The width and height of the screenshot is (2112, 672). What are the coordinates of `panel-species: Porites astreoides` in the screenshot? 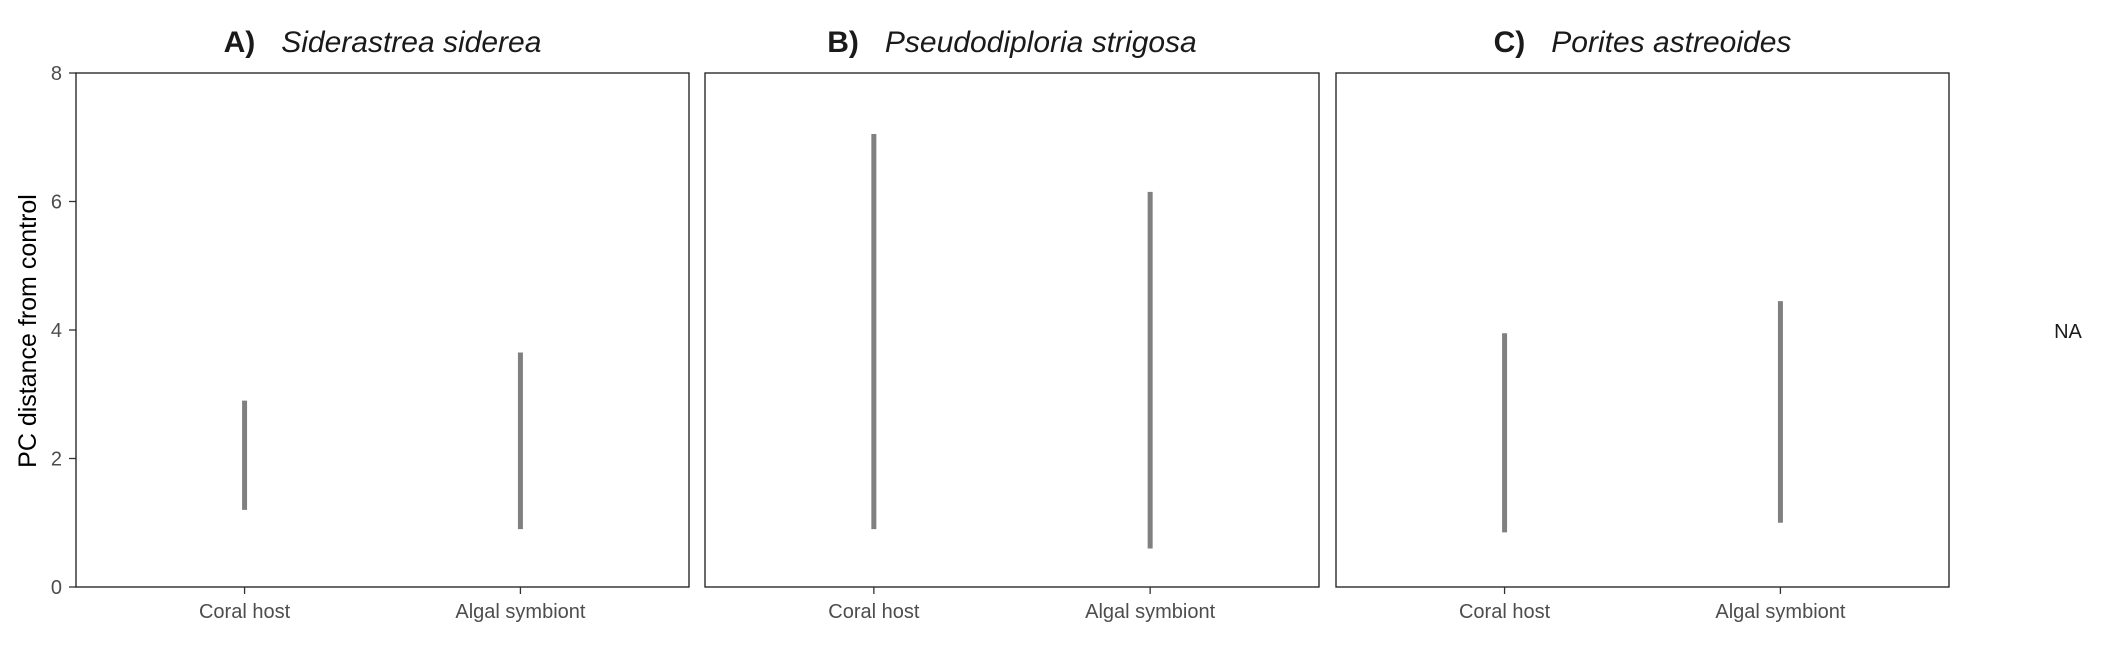 It's located at (1671, 42).